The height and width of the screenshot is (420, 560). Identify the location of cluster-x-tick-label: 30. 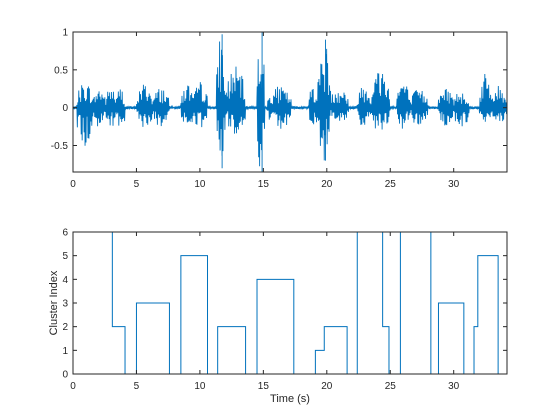
(454, 386).